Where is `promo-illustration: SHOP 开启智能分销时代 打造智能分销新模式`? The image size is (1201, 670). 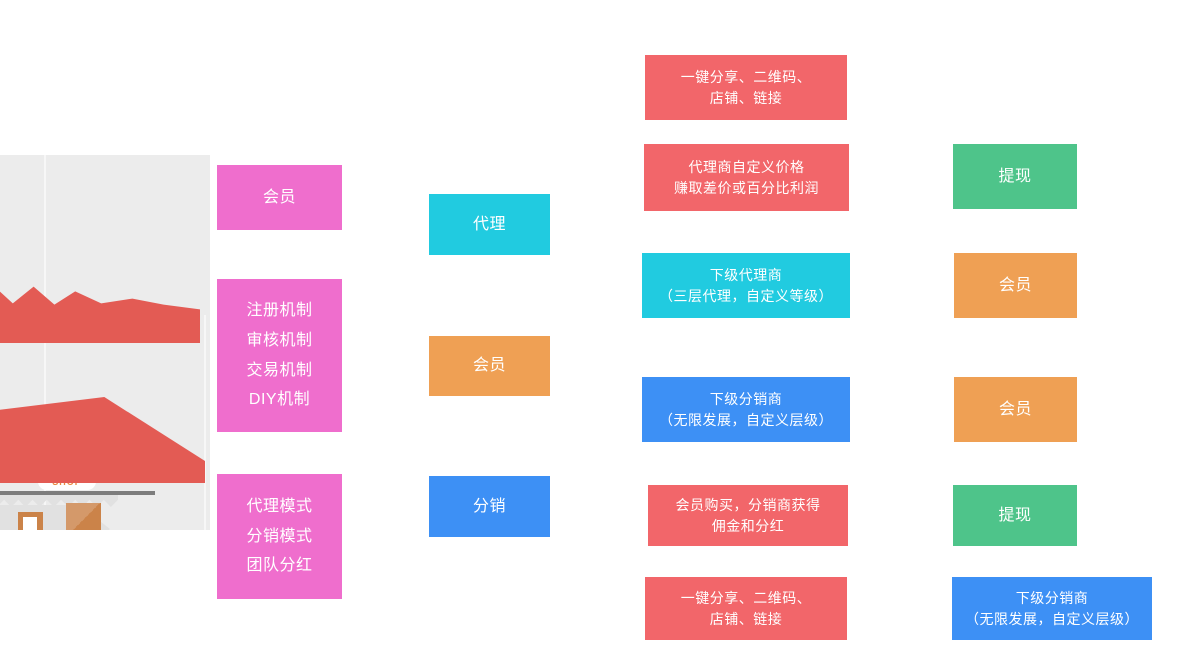
promo-illustration: SHOP 开启智能分销时代 打造智能分销新模式 is located at coordinates (105, 342).